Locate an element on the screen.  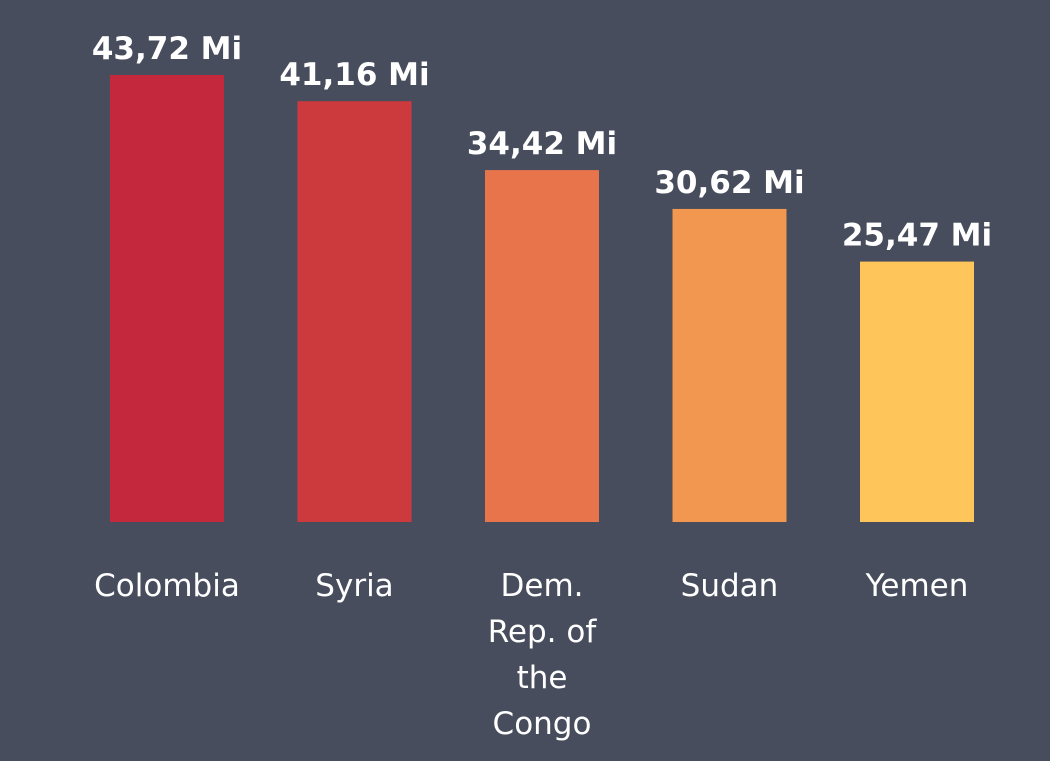
category-label-line: Congo is located at coordinates (542, 724).